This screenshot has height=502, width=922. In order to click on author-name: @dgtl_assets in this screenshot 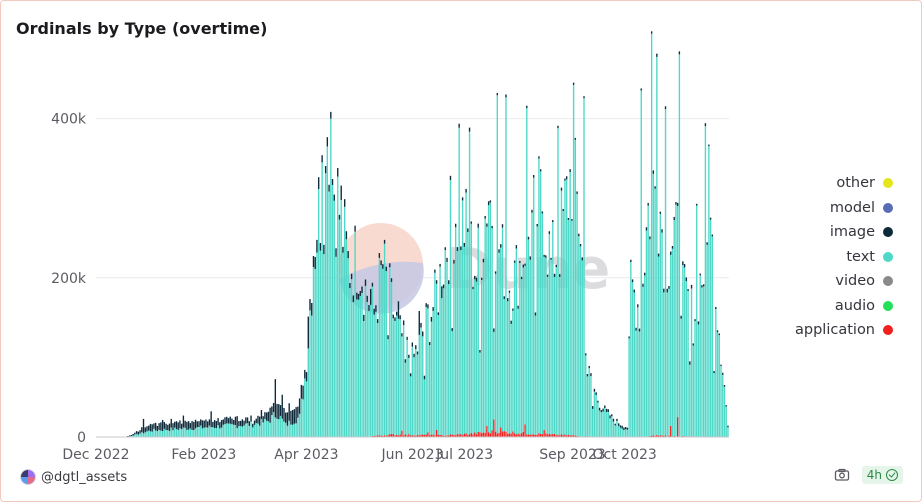, I will do `click(84, 477)`.